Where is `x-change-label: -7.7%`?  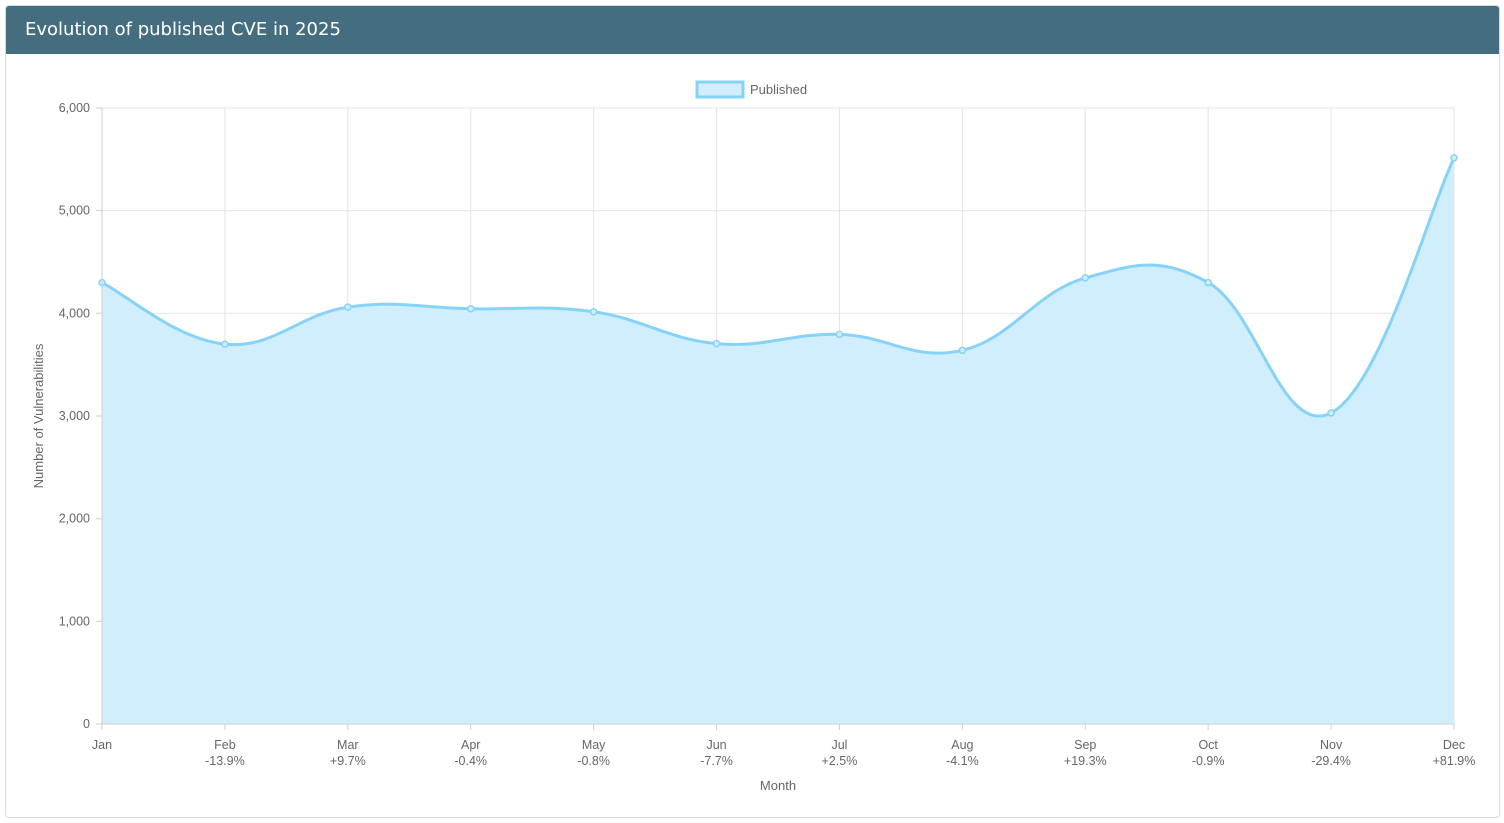
x-change-label: -7.7% is located at coordinates (716, 761).